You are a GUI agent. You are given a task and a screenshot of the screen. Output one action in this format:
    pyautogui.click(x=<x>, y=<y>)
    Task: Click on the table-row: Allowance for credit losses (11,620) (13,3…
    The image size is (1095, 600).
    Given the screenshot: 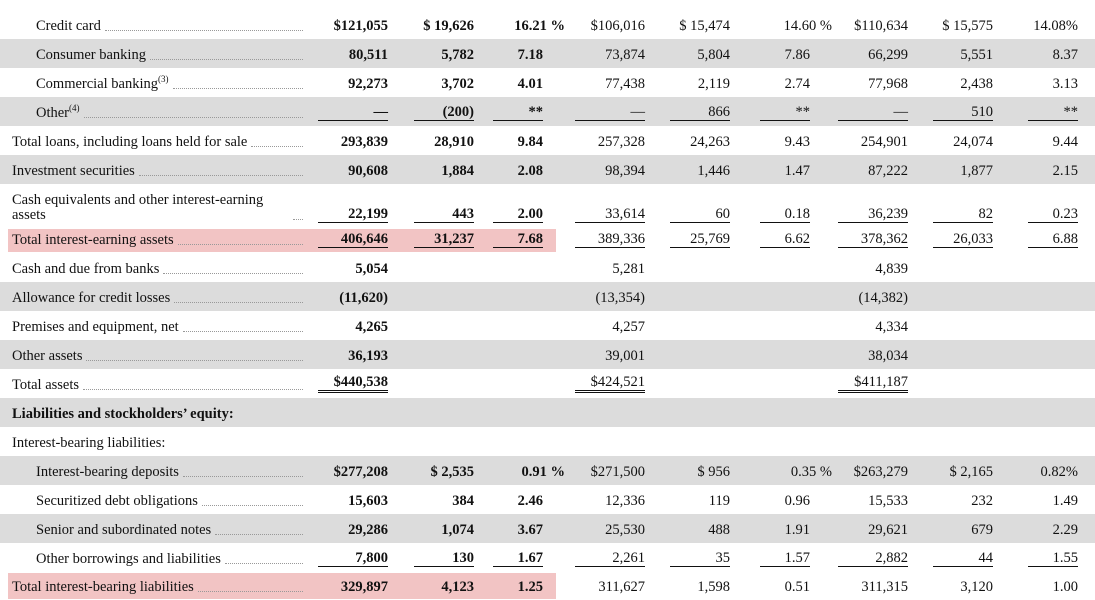 What is the action you would take?
    pyautogui.click(x=547, y=296)
    